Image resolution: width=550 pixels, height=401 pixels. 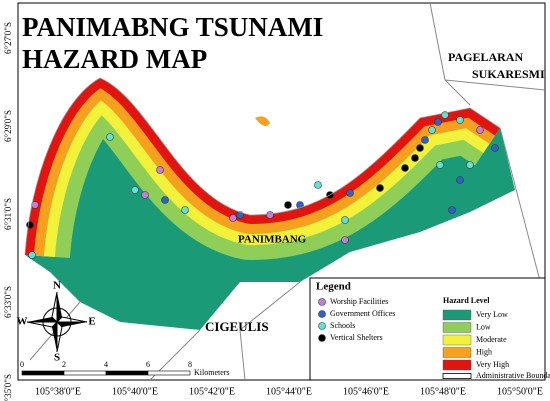 What do you see at coordinates (359, 301) in the screenshot?
I see `legend-label: Worship Facilities` at bounding box center [359, 301].